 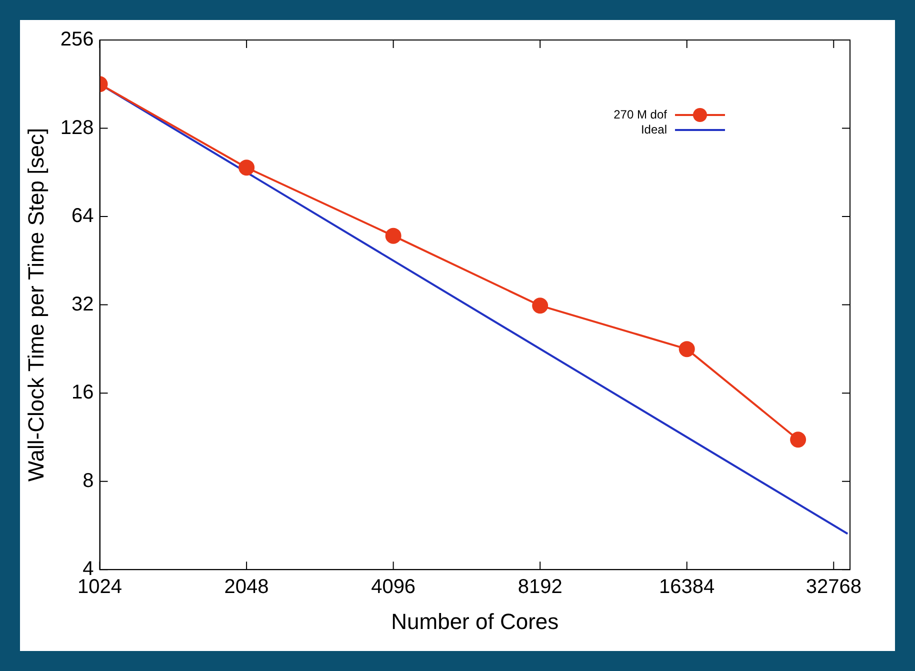 I want to click on legend-label: 270 M dof, so click(x=641, y=114).